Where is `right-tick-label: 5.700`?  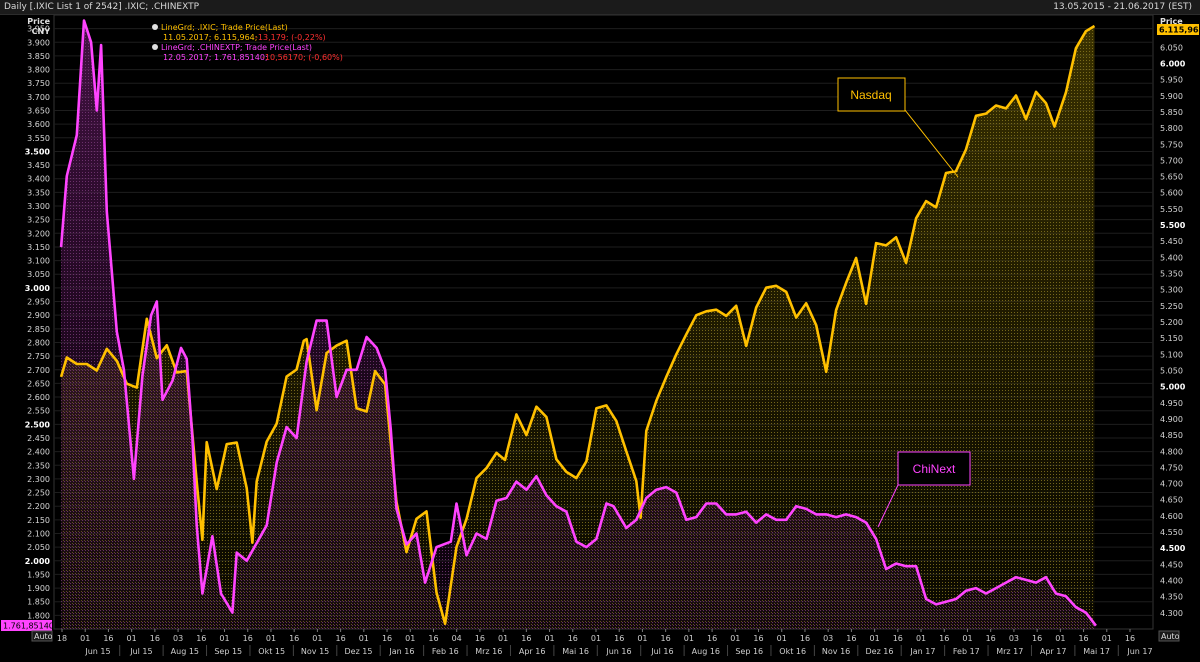
right-tick-label: 5.700 is located at coordinates (1171, 160).